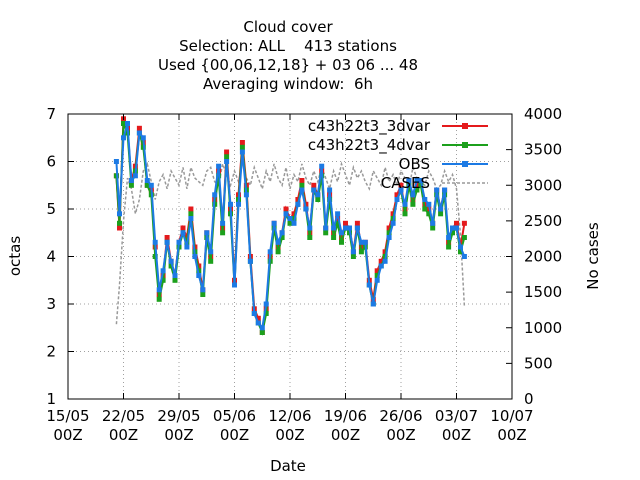 The height and width of the screenshot is (480, 640). What do you see at coordinates (465, 126) in the screenshot?
I see `legend-marker-c43h22t3-3dvar` at bounding box center [465, 126].